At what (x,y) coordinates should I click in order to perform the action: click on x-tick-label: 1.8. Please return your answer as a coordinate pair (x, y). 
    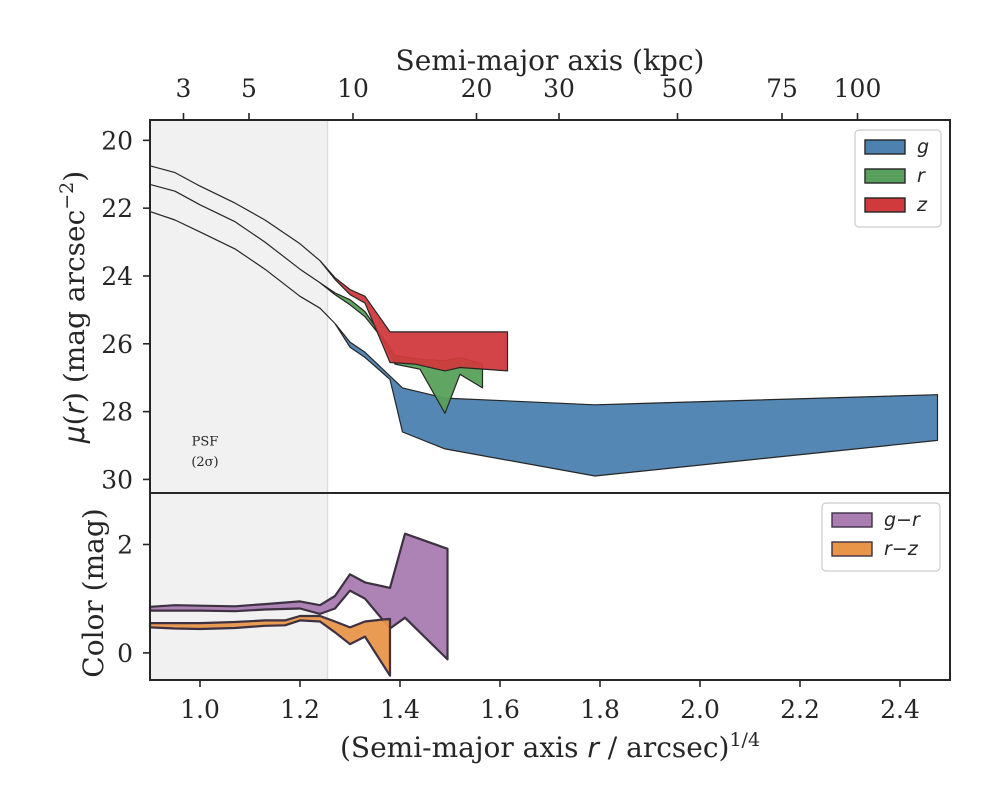
    Looking at the image, I should click on (600, 709).